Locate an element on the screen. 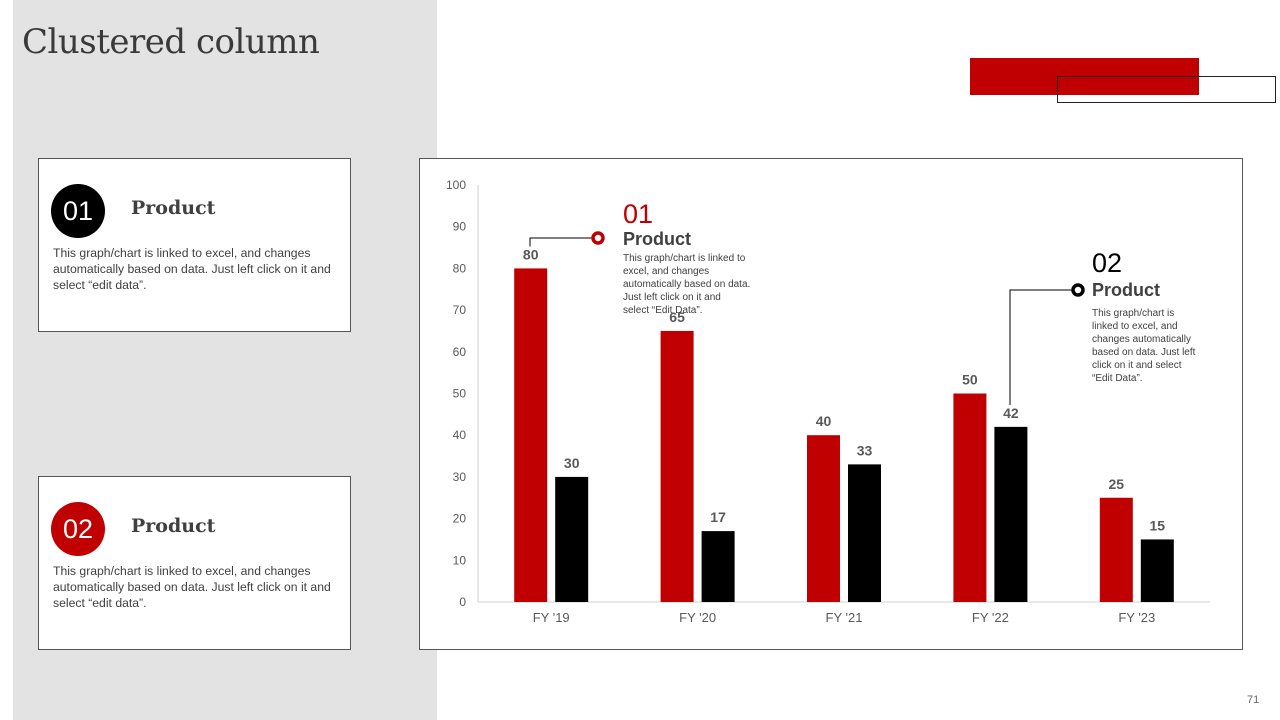  callout-description: excel, and changes is located at coordinates (666, 271).